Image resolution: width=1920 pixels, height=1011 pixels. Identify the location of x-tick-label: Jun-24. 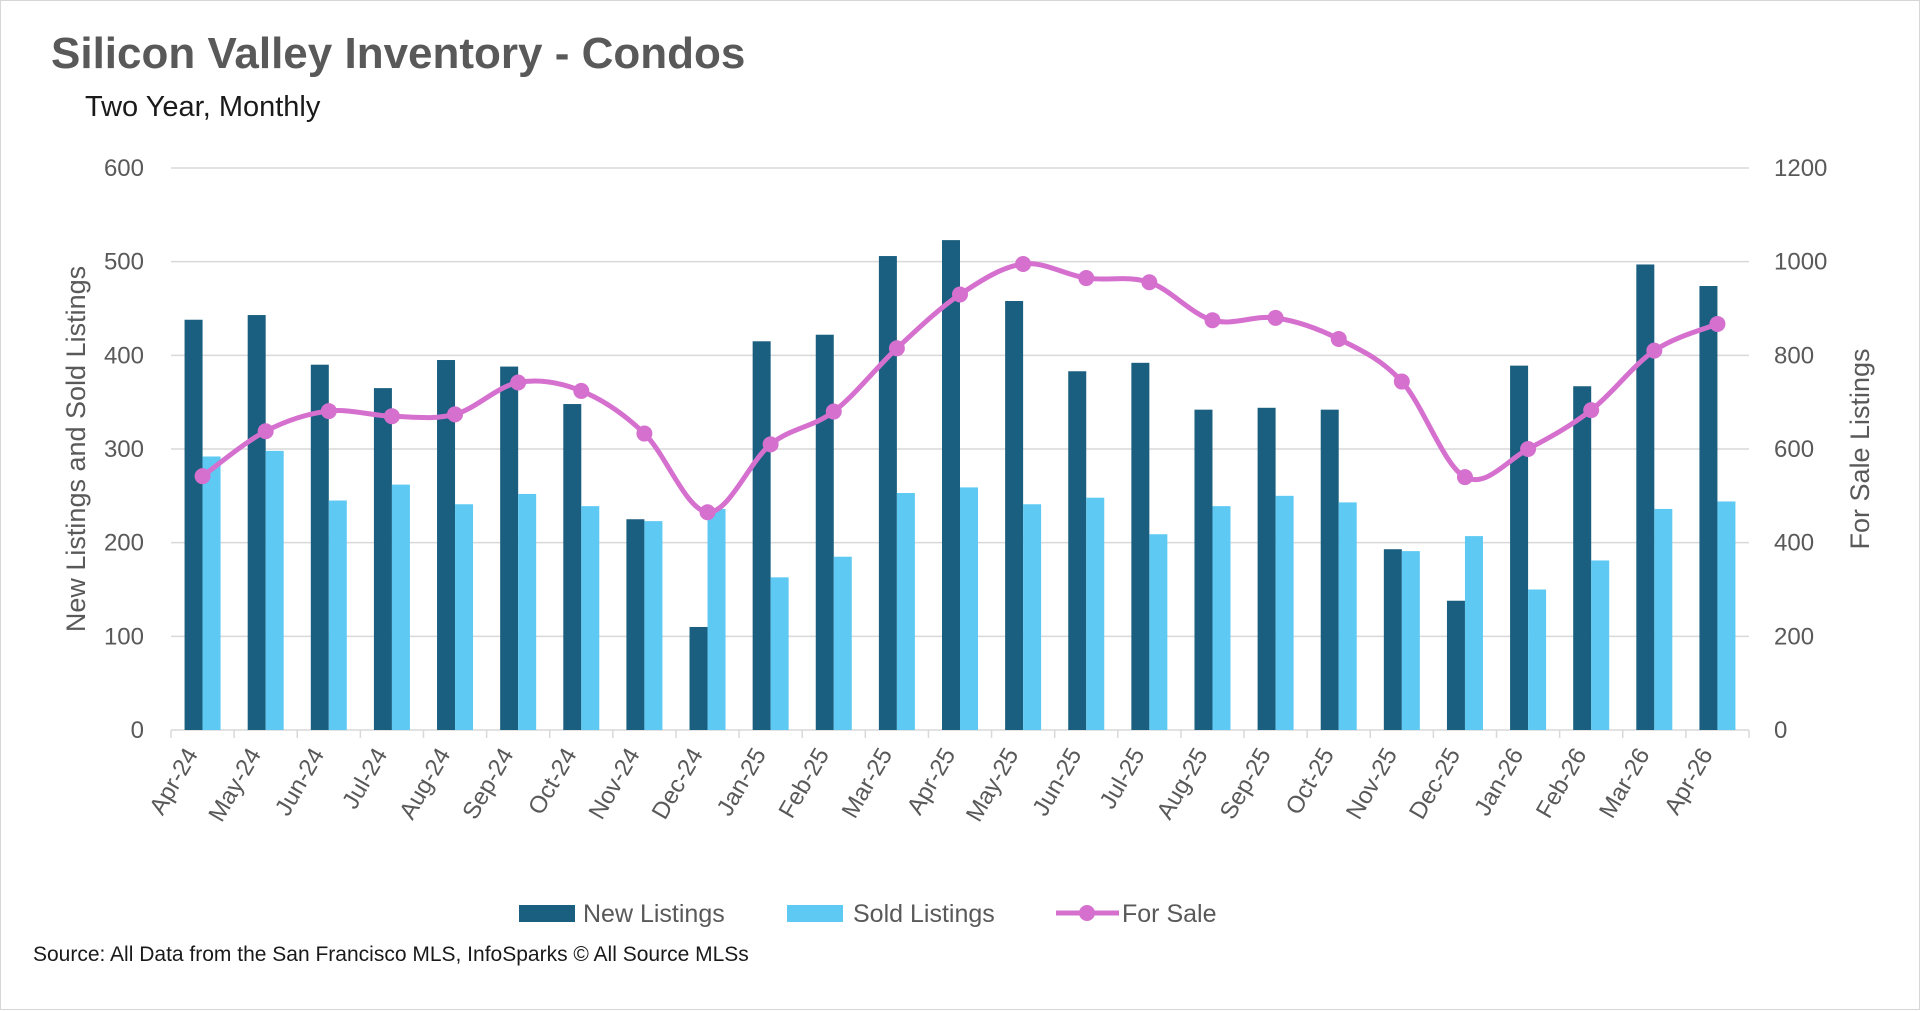
(300, 782).